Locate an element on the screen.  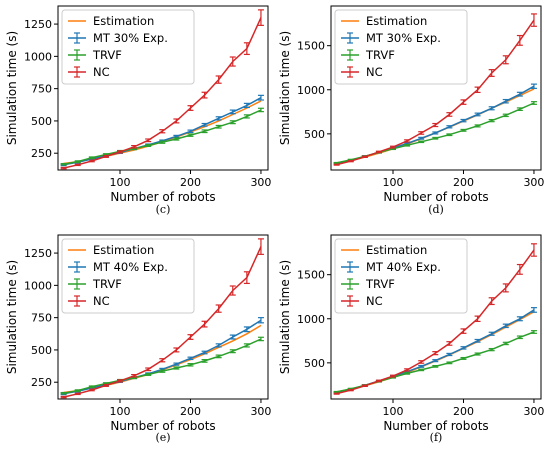
panel-caption: (f) is located at coordinates (436, 437).